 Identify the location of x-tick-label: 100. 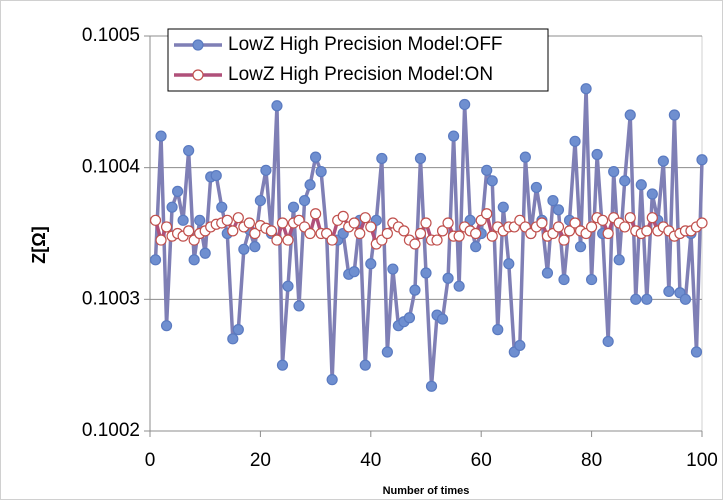
(702, 460).